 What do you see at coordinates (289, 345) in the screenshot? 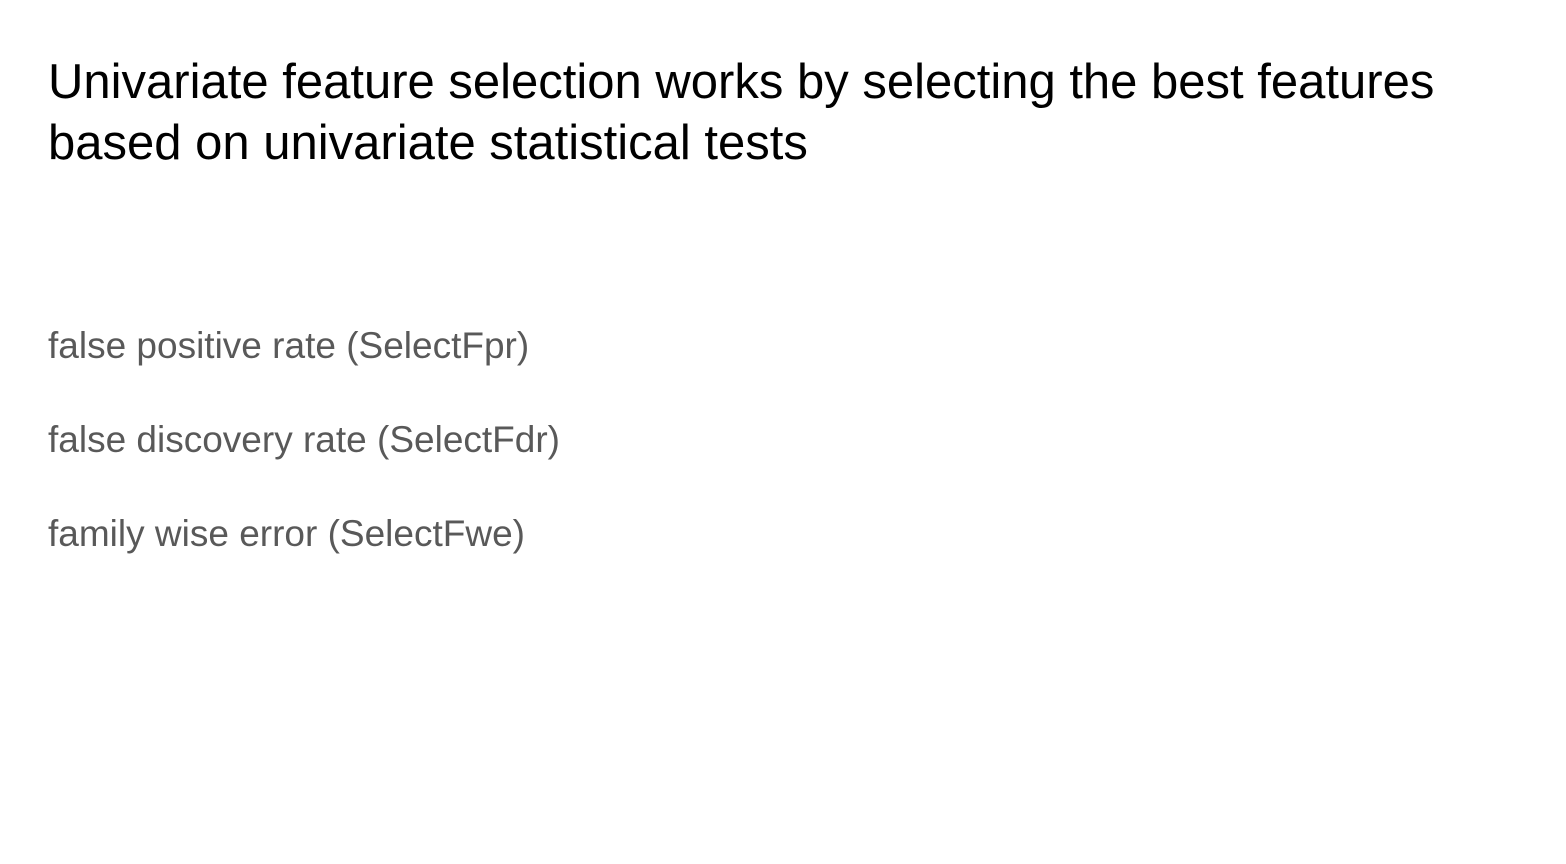
I see `list-item-select-fpr: false positive rate (SelectFpr)` at bounding box center [289, 345].